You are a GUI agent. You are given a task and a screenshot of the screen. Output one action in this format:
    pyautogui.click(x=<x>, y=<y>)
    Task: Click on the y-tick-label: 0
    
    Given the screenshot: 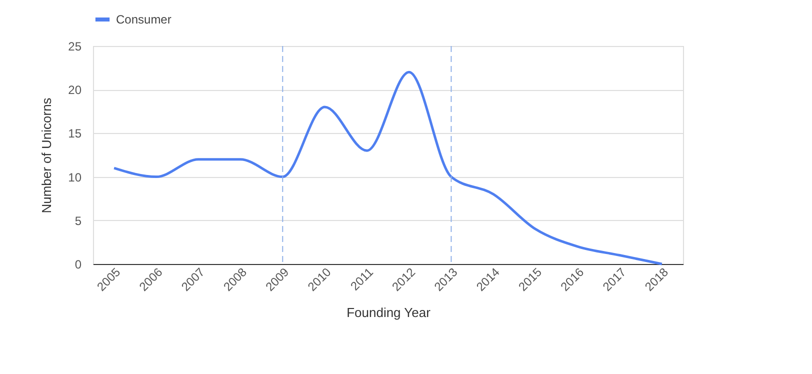 What is the action you would take?
    pyautogui.click(x=78, y=265)
    